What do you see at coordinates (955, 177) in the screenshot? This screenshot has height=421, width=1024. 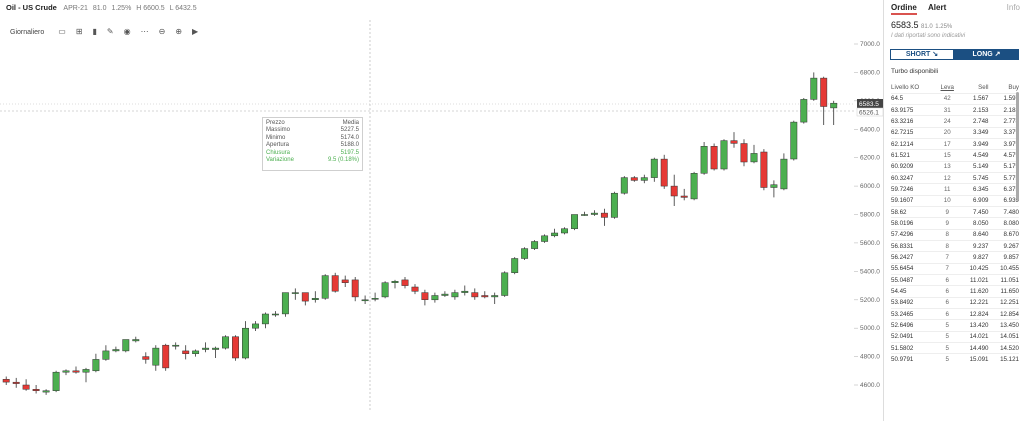 I see `table-row: 60.3247 12 5.745 5.775` at bounding box center [955, 177].